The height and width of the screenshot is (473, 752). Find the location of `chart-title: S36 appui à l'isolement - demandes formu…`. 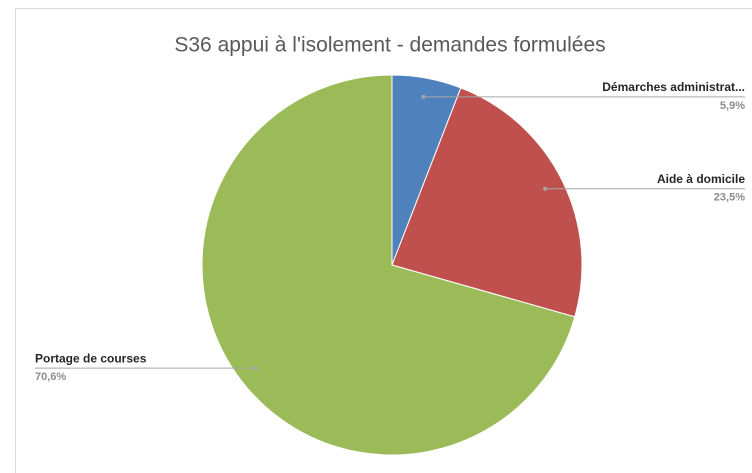

chart-title: S36 appui à l'isolement - demandes formu… is located at coordinates (389, 45).